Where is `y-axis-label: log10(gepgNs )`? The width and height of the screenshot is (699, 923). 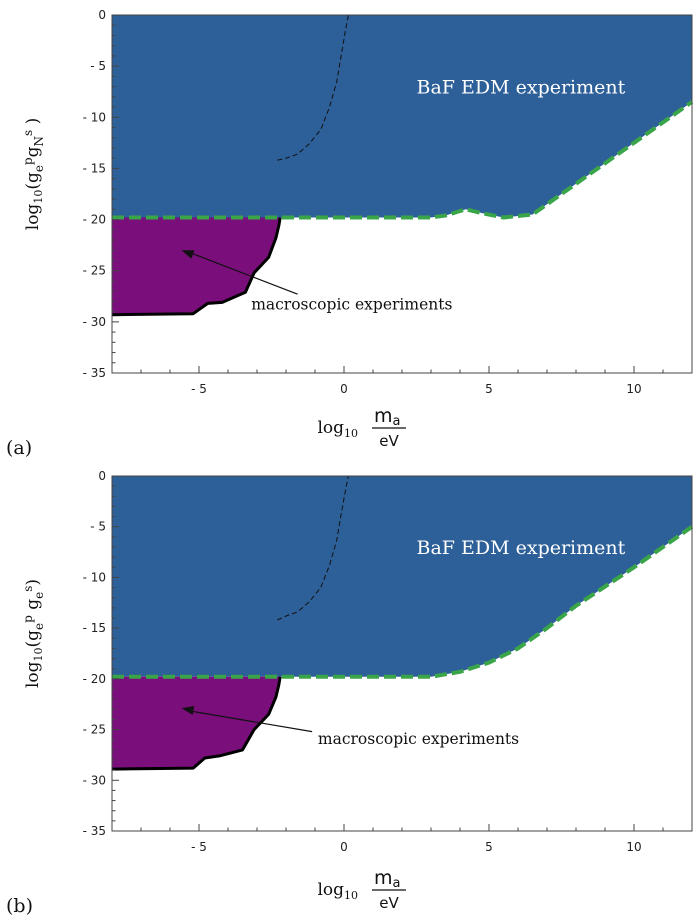 y-axis-label: log10(gepgNs ) is located at coordinates (33, 174).